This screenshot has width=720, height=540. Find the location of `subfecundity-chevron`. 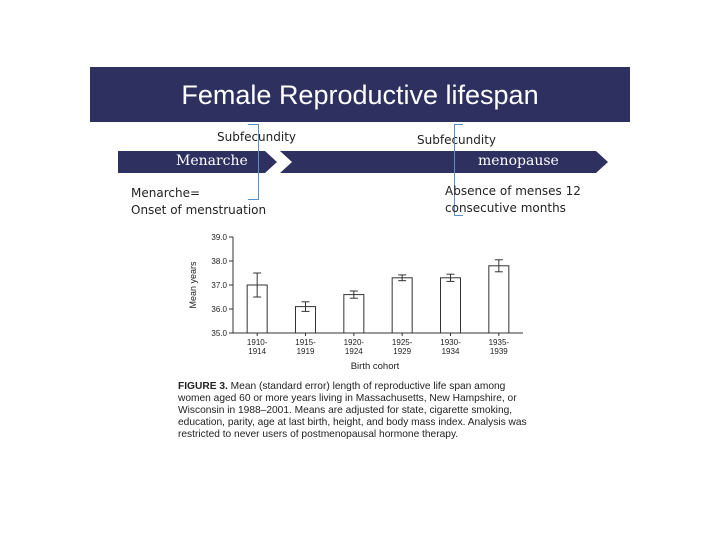

subfecundity-chevron is located at coordinates (278, 162).